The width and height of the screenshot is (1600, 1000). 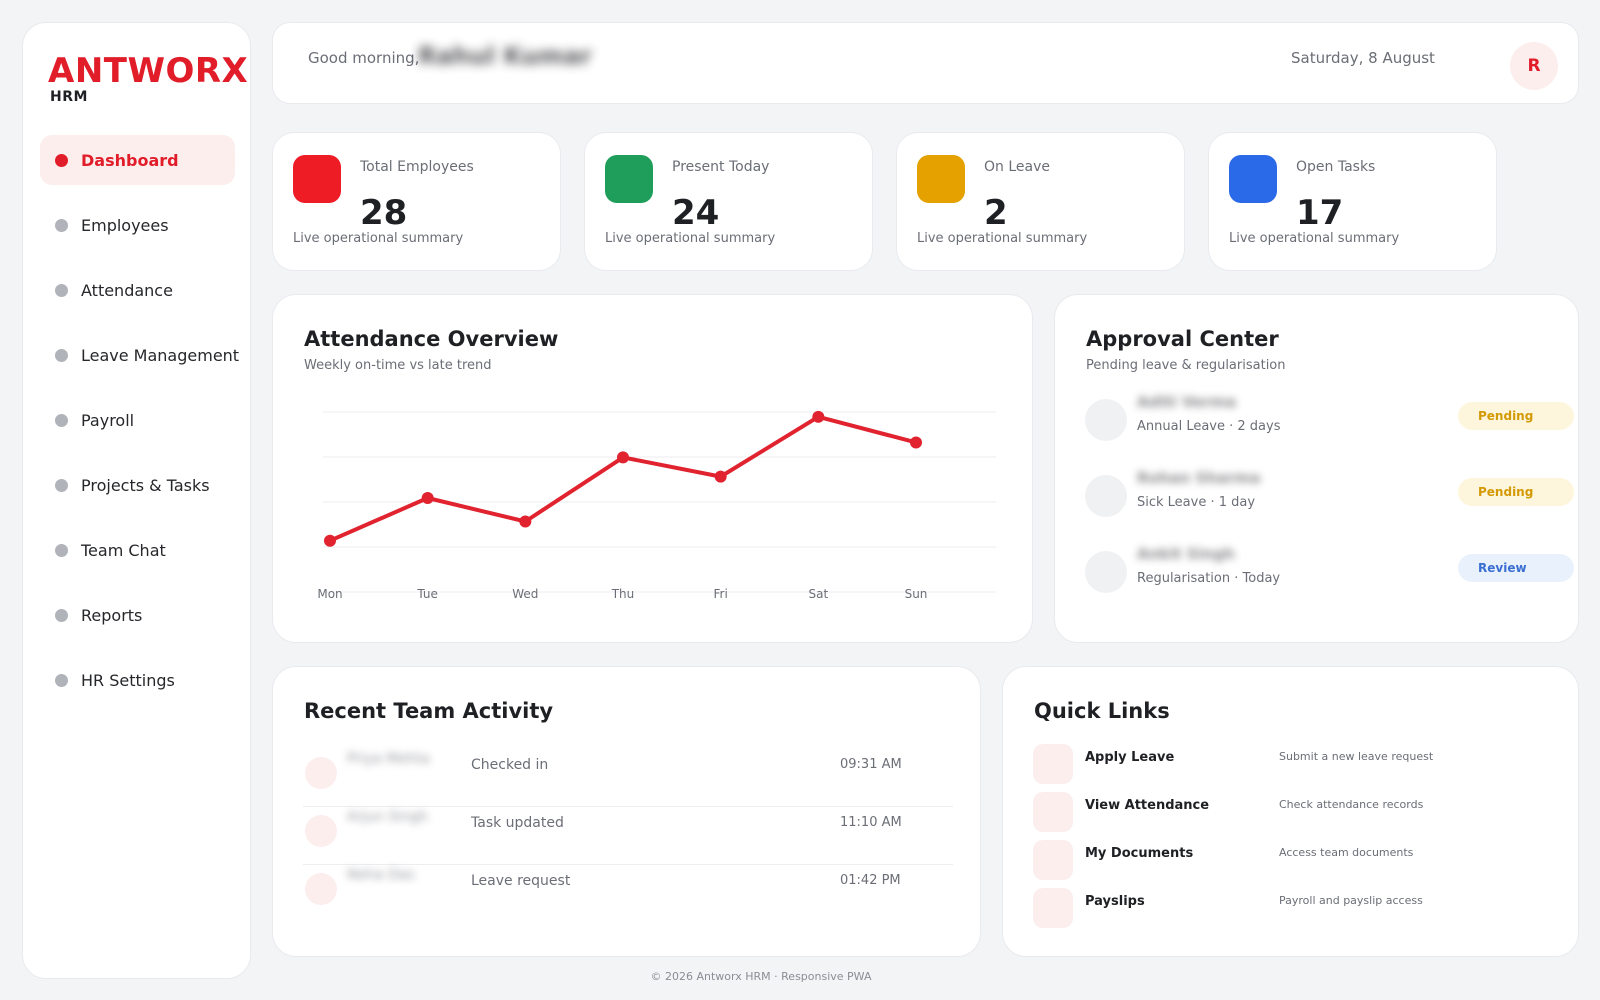 I want to click on panel-title: Recent Team Activity, so click(x=429, y=711).